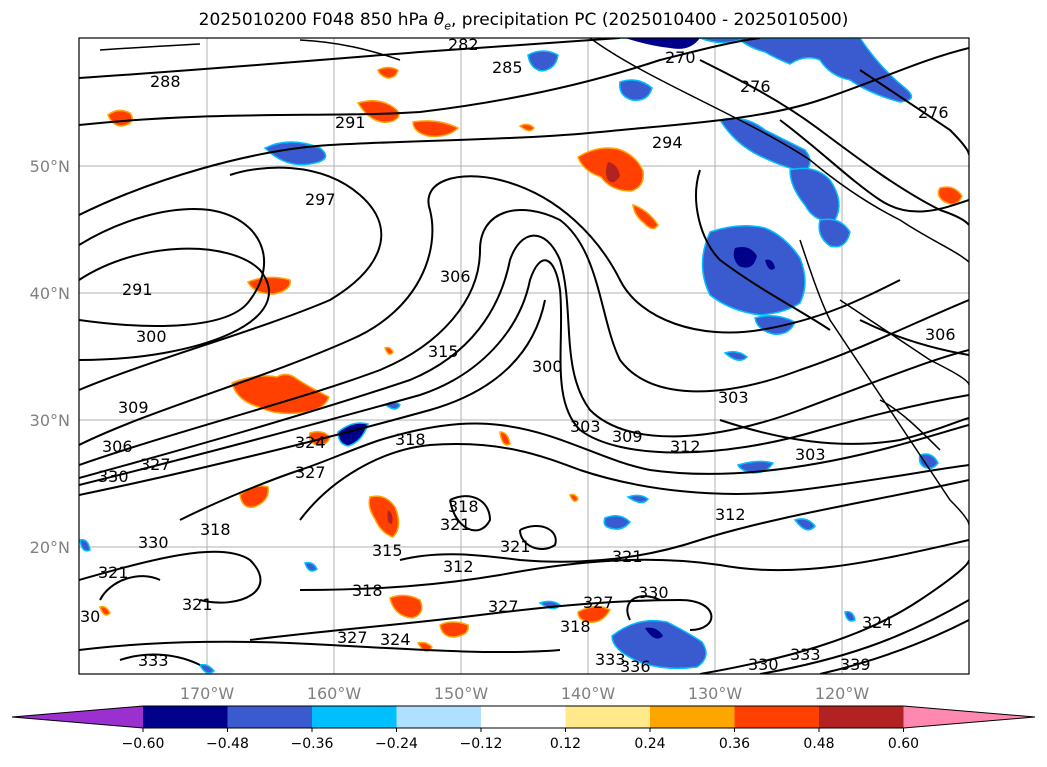 The height and width of the screenshot is (767, 1047). Describe the element at coordinates (165, 81) in the screenshot. I see `contour-label: 288` at that location.